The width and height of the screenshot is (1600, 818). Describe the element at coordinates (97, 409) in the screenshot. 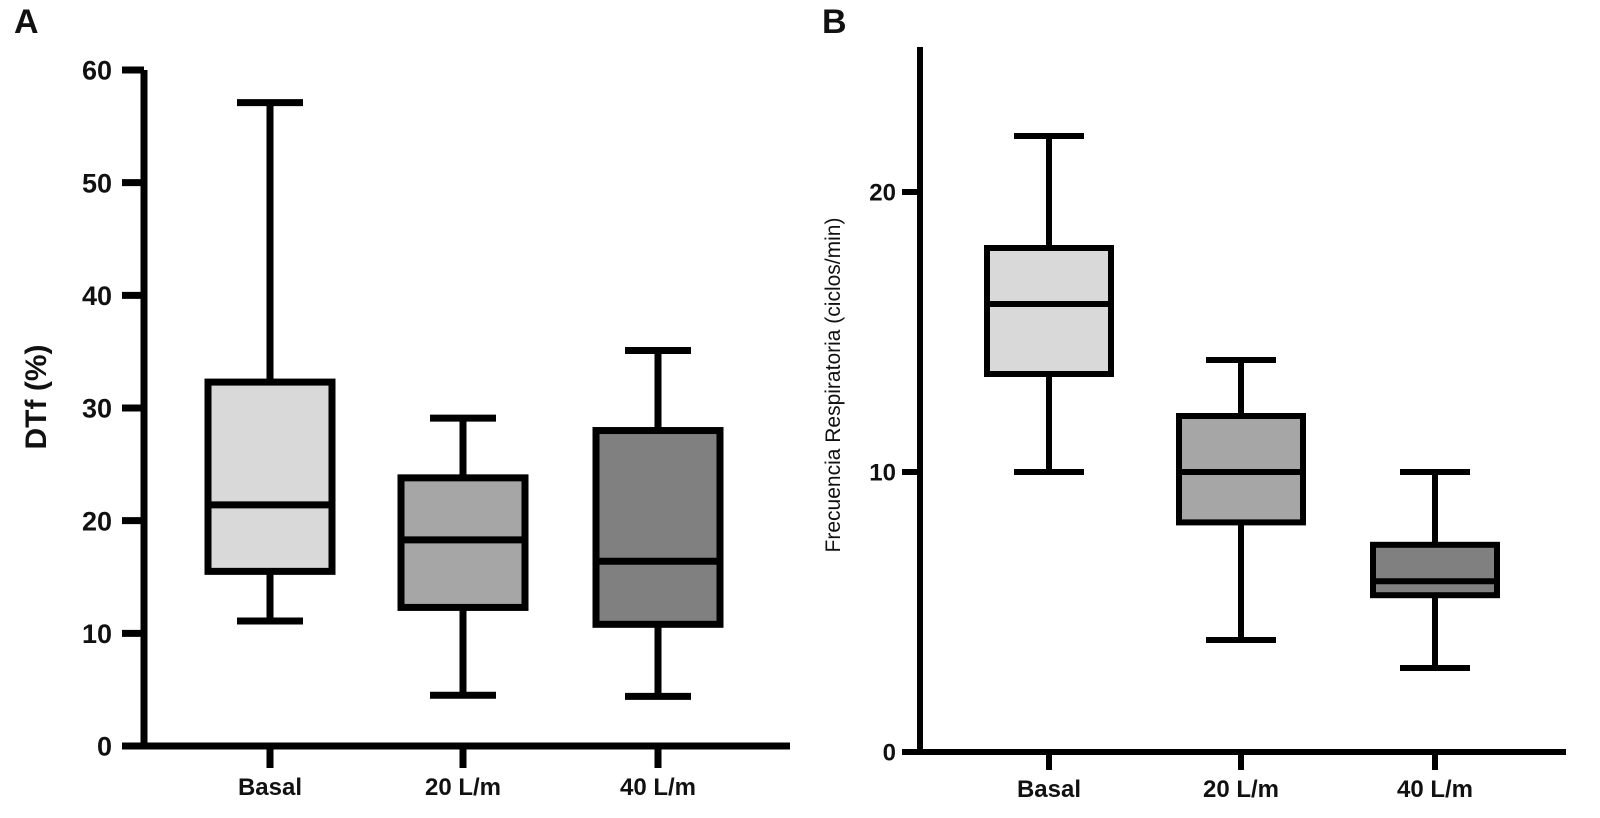

I see `y-tick-label-a: 30` at that location.